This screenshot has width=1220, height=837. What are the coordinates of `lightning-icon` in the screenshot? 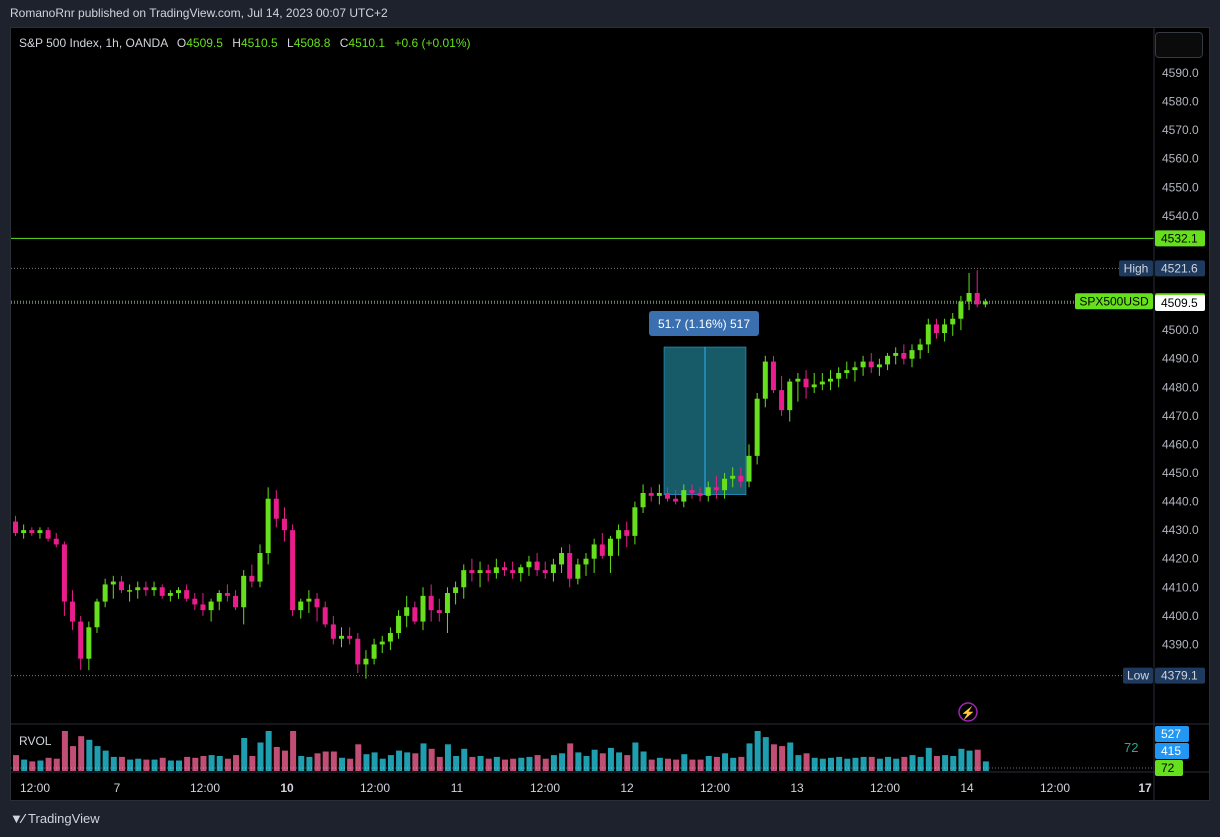 It's located at (968, 712).